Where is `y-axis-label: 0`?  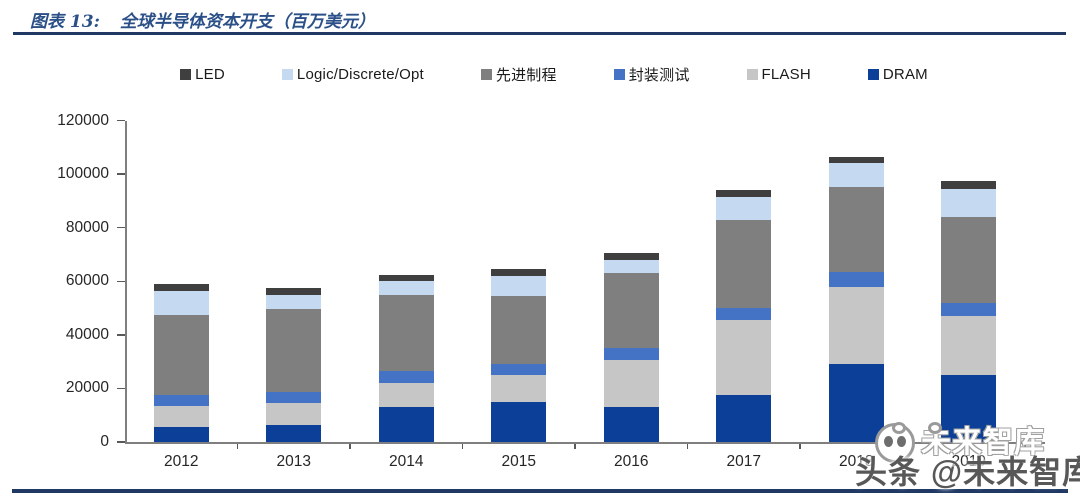
y-axis-label: 0 is located at coordinates (104, 441).